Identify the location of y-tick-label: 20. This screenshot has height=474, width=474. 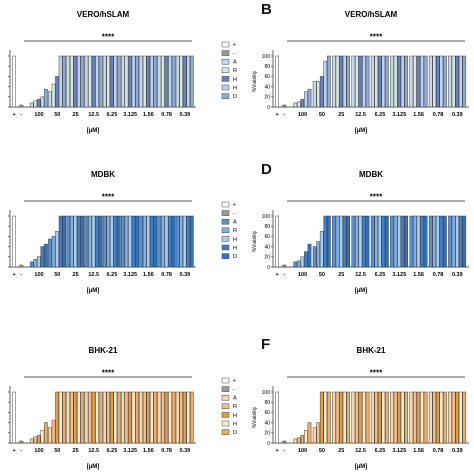
(267, 434).